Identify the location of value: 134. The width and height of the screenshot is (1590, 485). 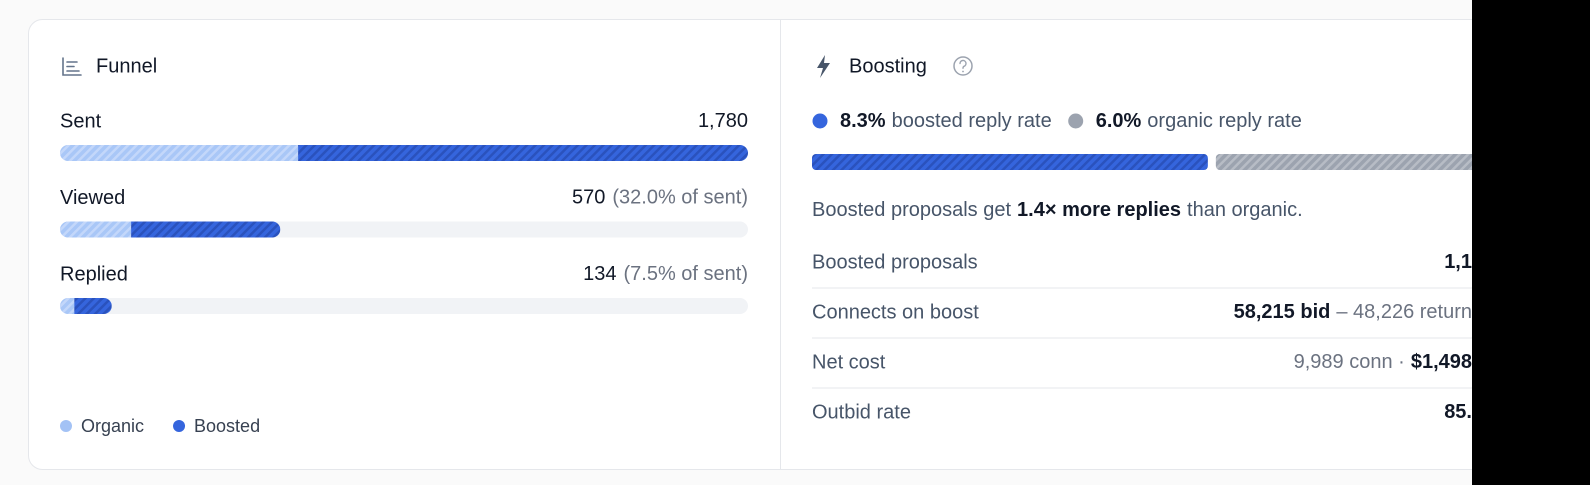
(599, 274).